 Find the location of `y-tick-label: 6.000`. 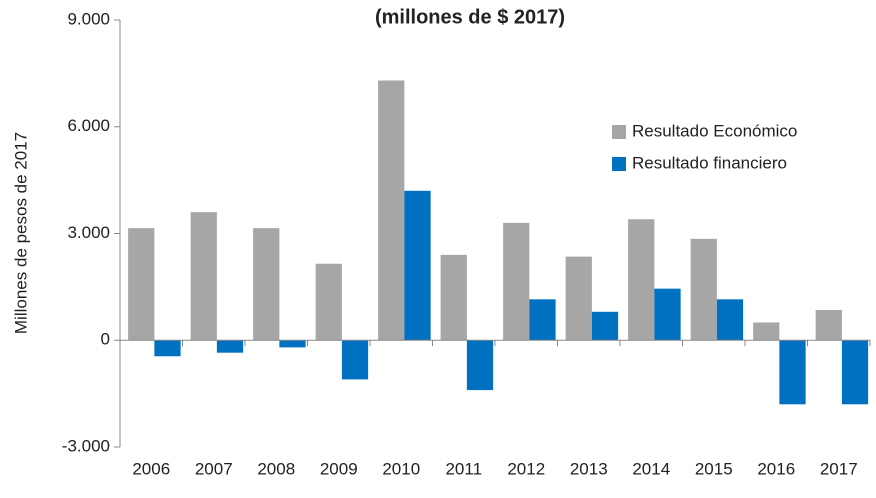

y-tick-label: 6.000 is located at coordinates (88, 125).